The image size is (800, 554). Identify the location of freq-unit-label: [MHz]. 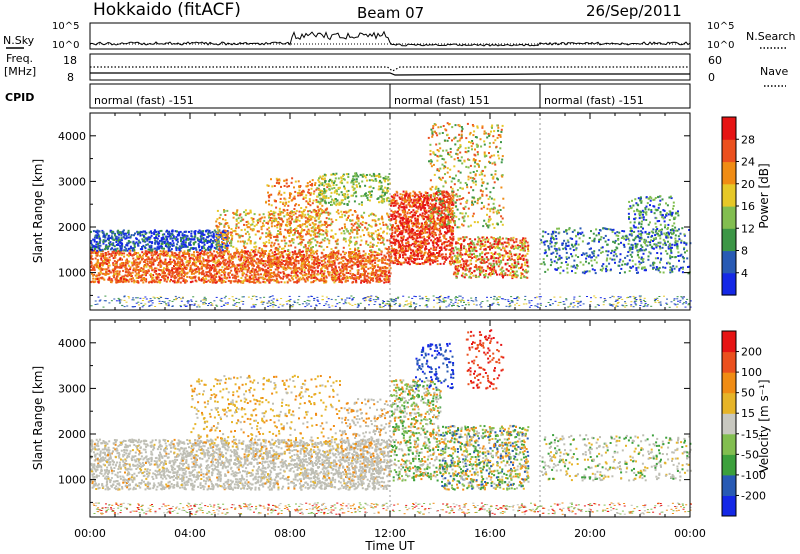
(20, 71).